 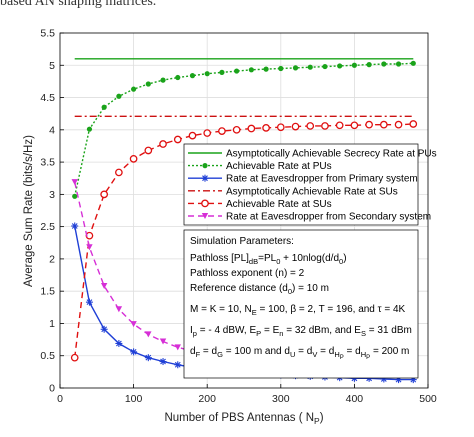 What do you see at coordinates (195, 333) in the screenshot?
I see `param-power-sub-p: p` at bounding box center [195, 333].